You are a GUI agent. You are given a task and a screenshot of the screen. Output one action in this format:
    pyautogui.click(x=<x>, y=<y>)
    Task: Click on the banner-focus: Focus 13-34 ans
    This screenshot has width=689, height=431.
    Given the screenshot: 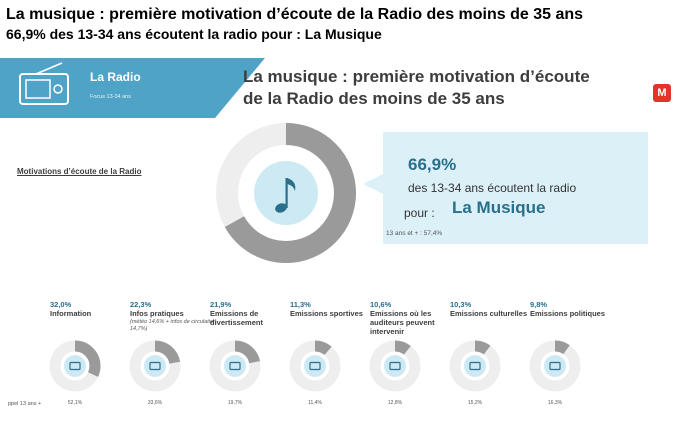 What is the action you would take?
    pyautogui.click(x=110, y=97)
    